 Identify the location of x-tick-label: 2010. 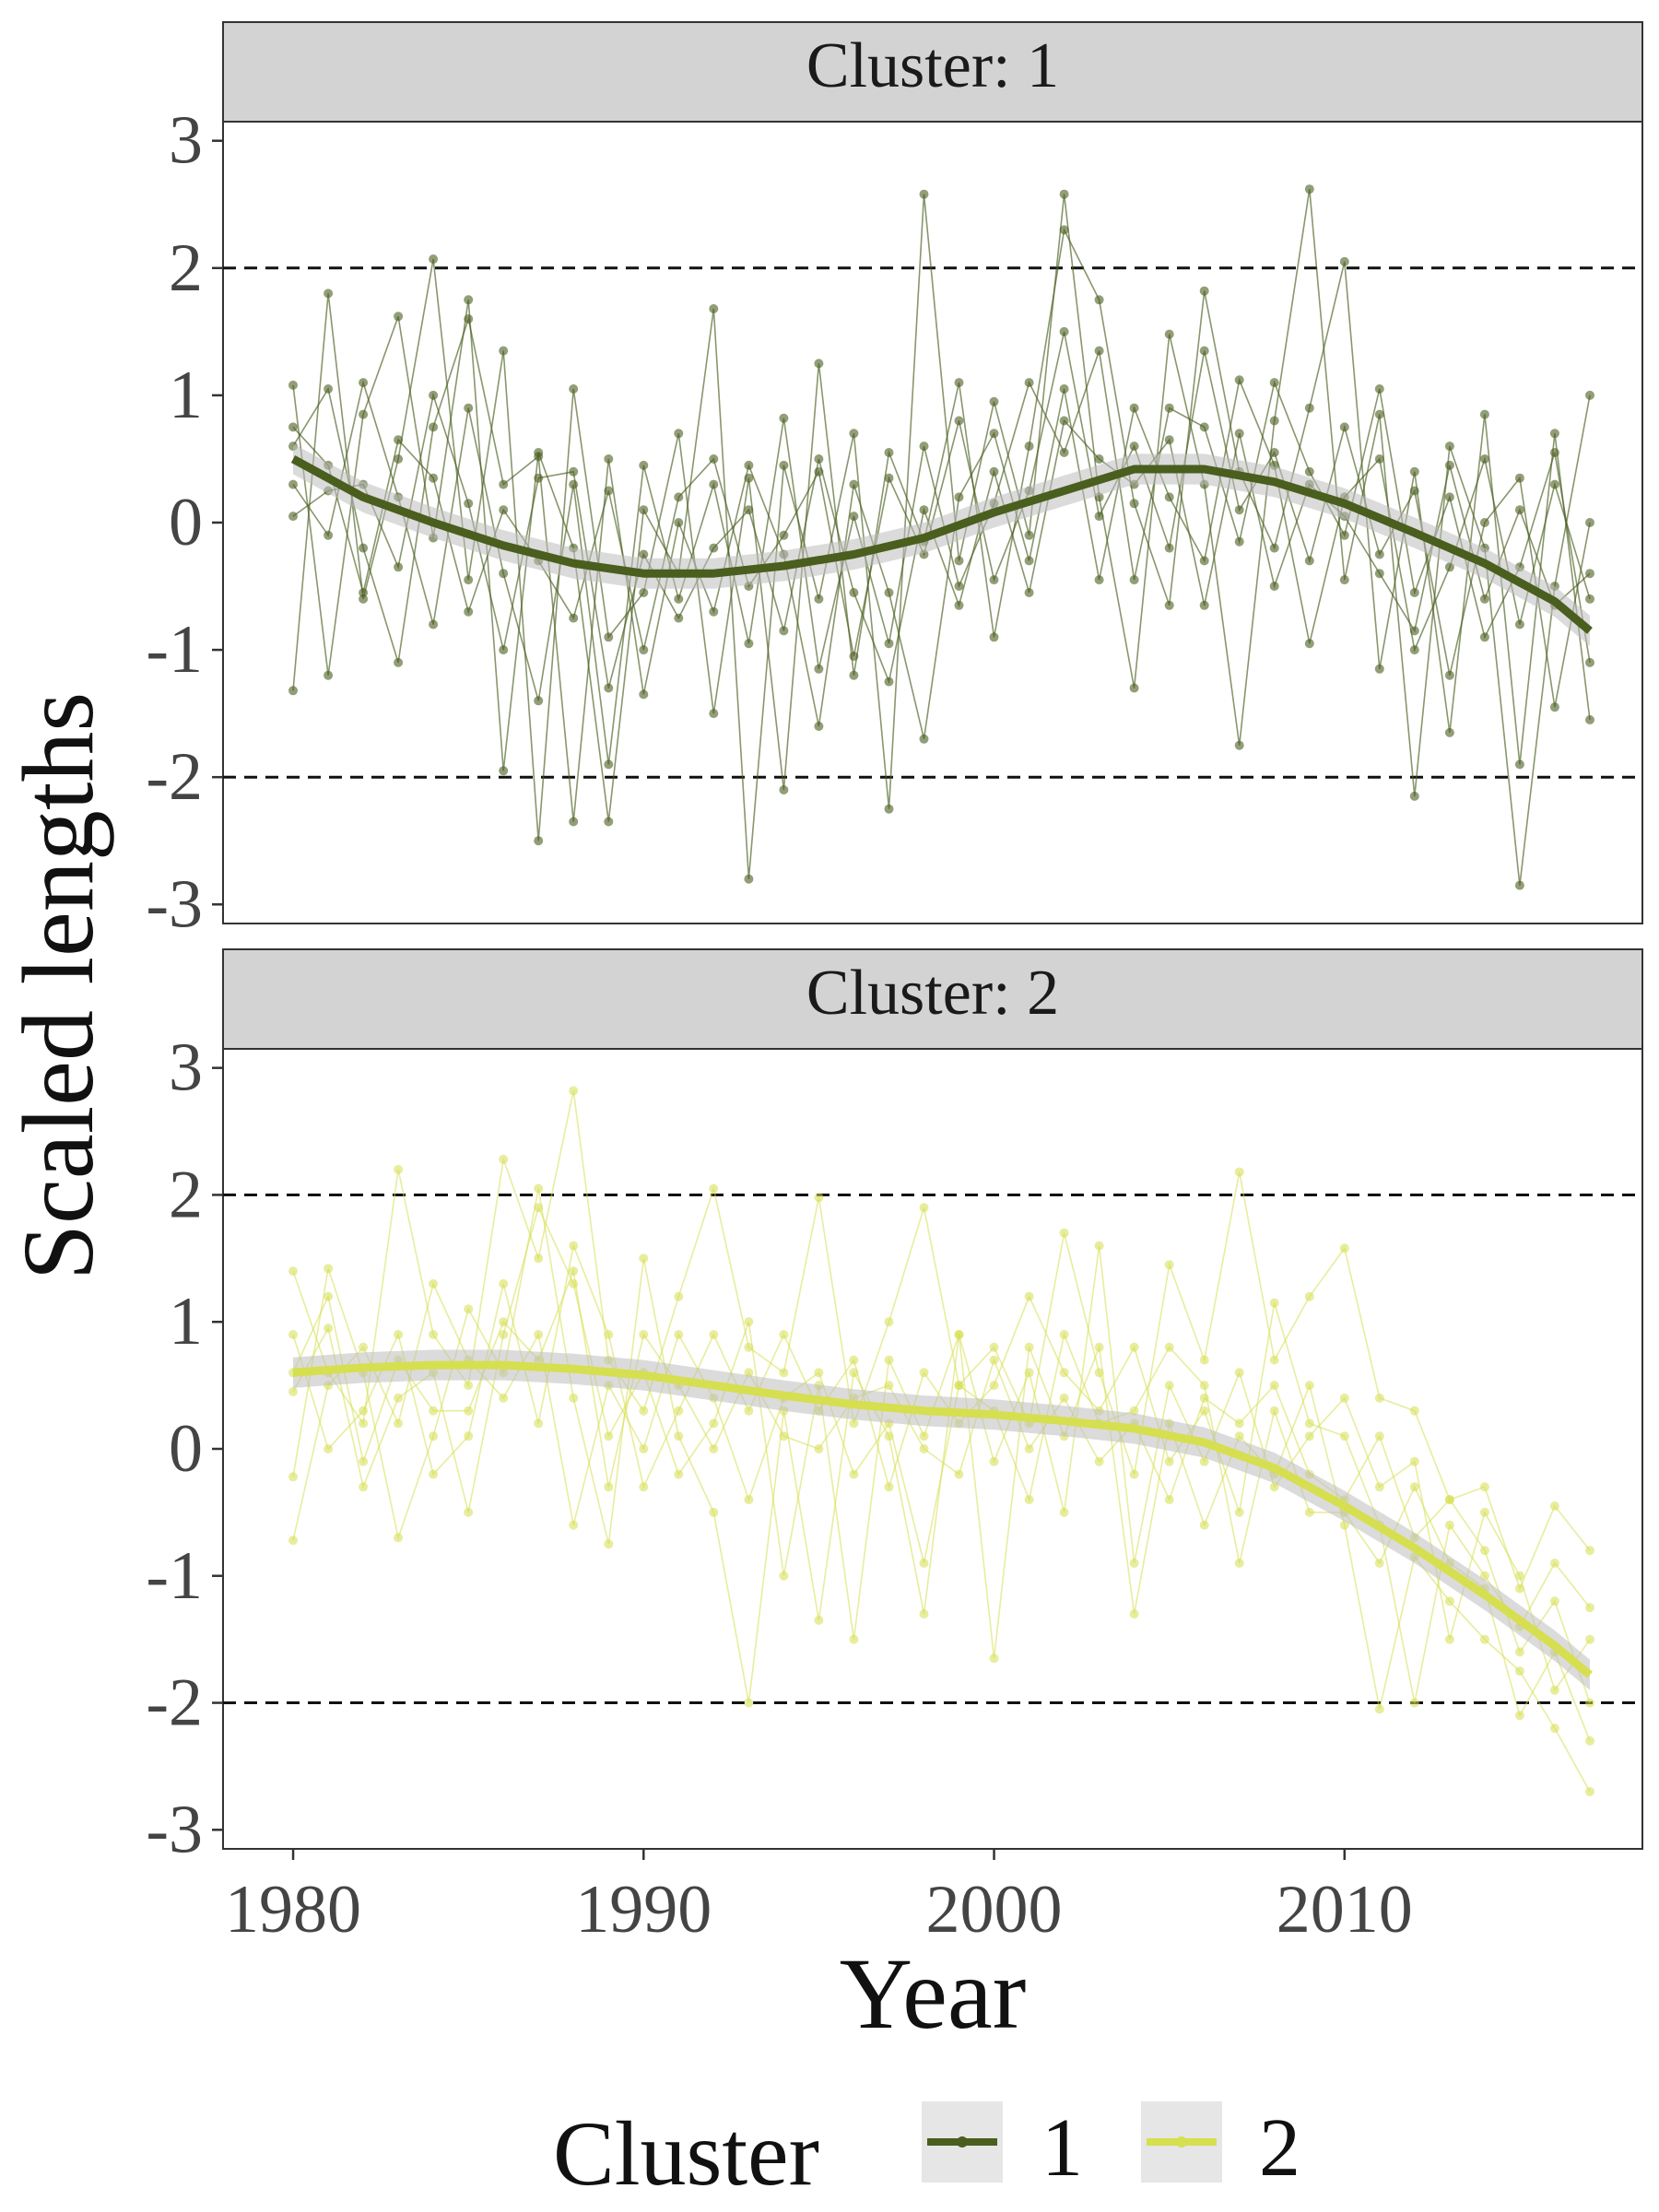
(1345, 1909).